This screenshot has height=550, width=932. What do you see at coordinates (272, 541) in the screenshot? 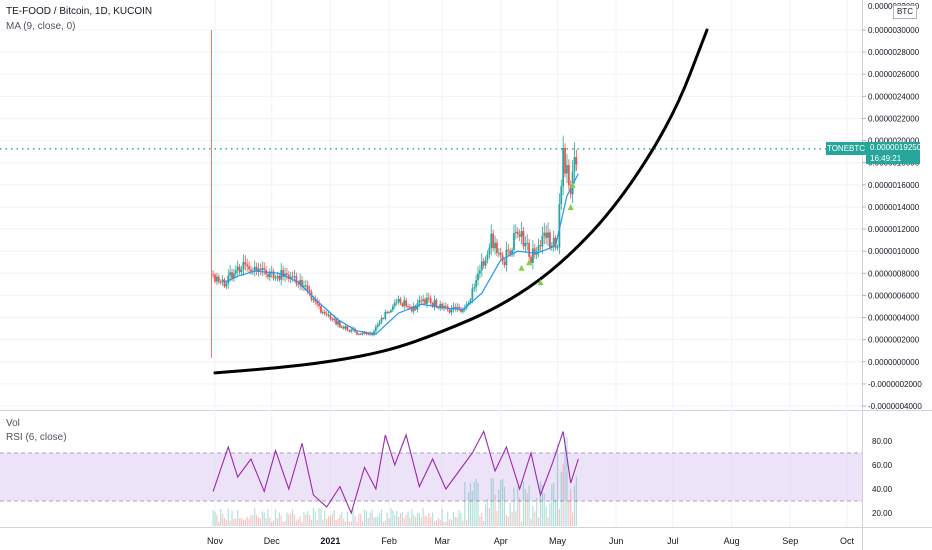
I see `x-tick-label: Dec` at bounding box center [272, 541].